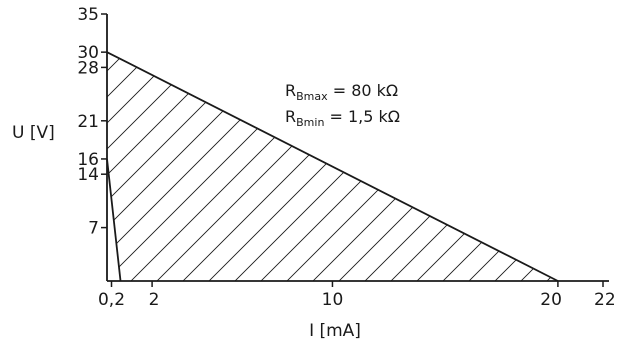 Image resolution: width=618 pixels, height=343 pixels. What do you see at coordinates (33, 133) in the screenshot?
I see `y-axis-label: U [V]` at bounding box center [33, 133].